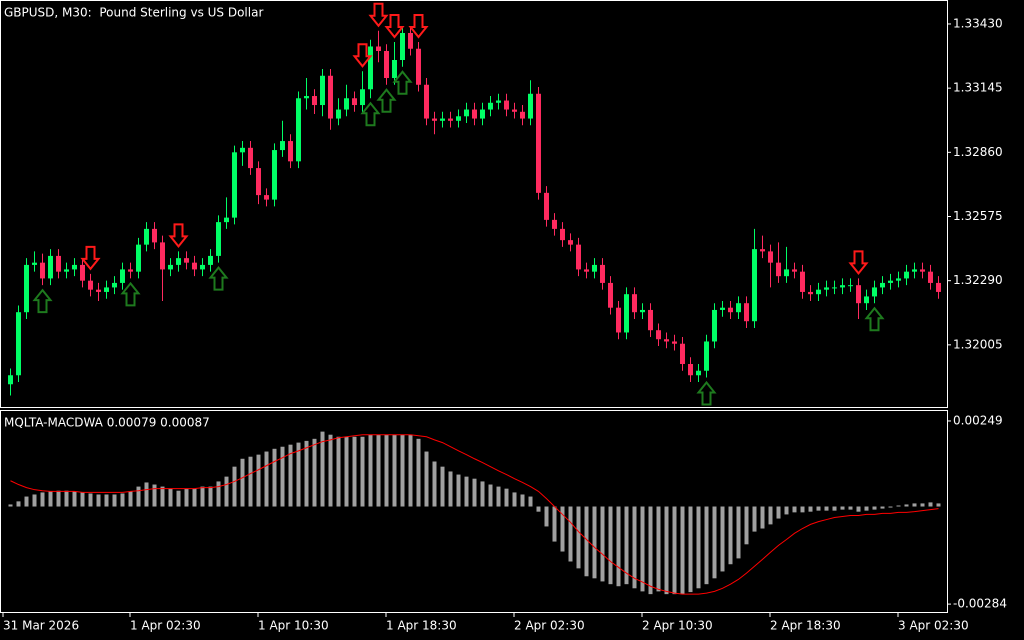 This screenshot has height=640, width=1024. I want to click on y-tick-label: 1.32290, so click(978, 280).